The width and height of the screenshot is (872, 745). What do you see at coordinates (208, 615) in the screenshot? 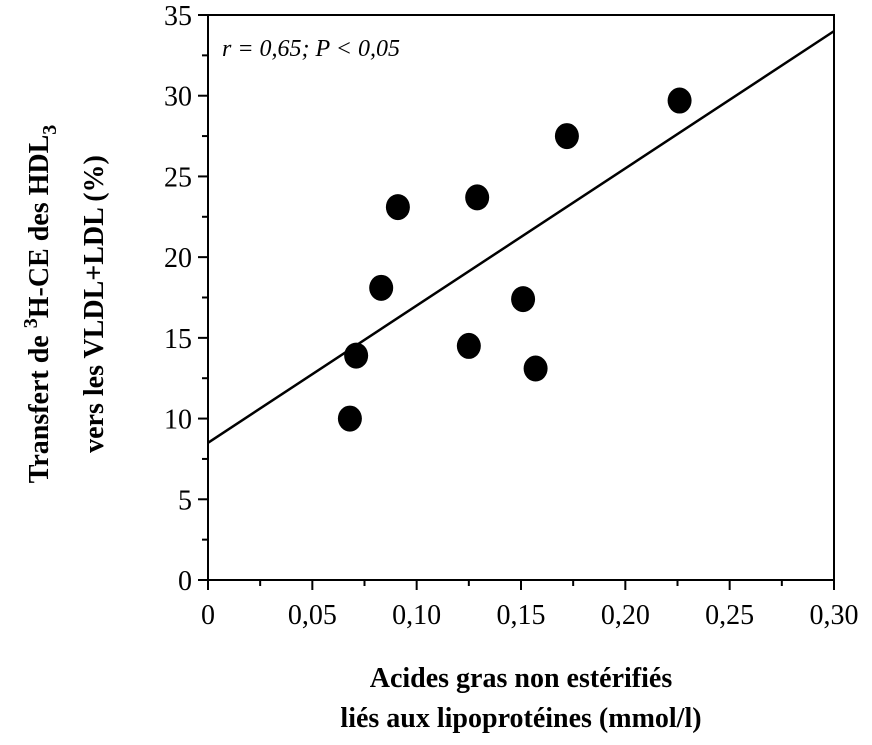
I see `x-tick-label: 0` at bounding box center [208, 615].